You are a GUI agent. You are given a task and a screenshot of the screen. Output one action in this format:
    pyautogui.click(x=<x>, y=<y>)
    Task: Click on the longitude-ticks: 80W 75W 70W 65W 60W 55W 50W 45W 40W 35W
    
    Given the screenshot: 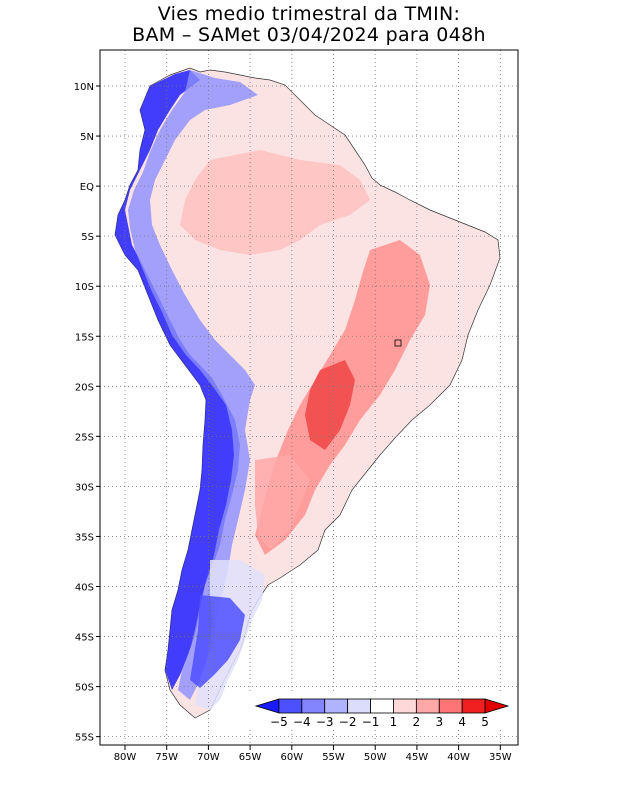 What is the action you would take?
    pyautogui.click(x=313, y=754)
    